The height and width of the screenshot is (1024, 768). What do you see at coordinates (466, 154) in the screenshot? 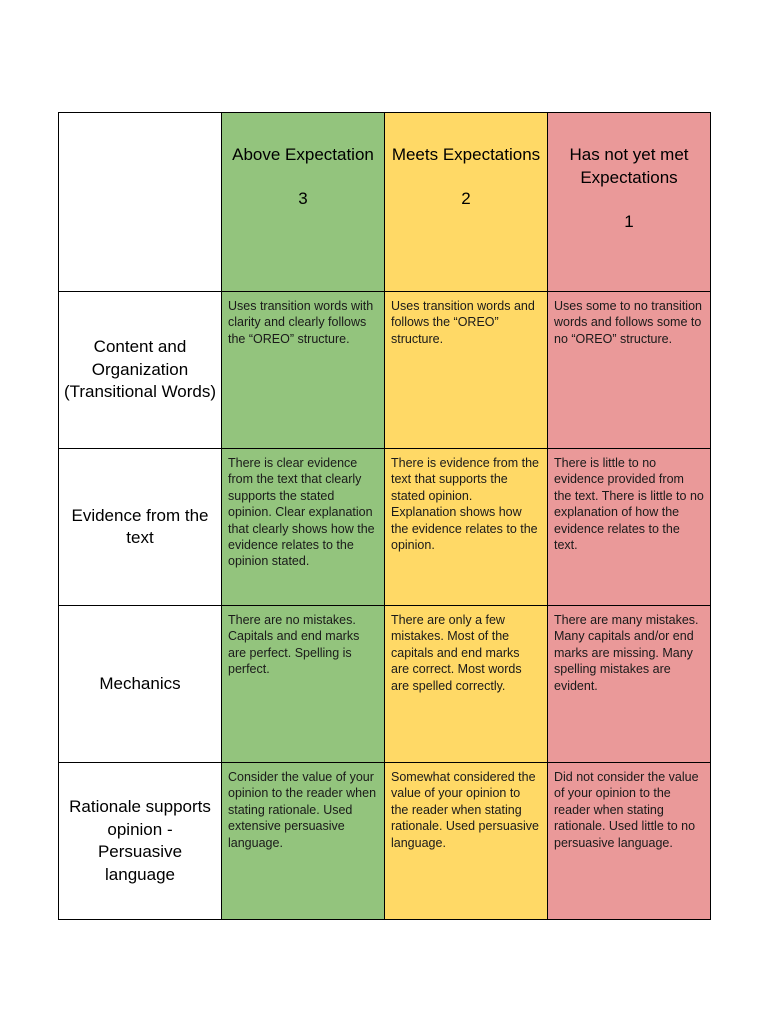
I see `level-title: Meets Expectations` at bounding box center [466, 154].